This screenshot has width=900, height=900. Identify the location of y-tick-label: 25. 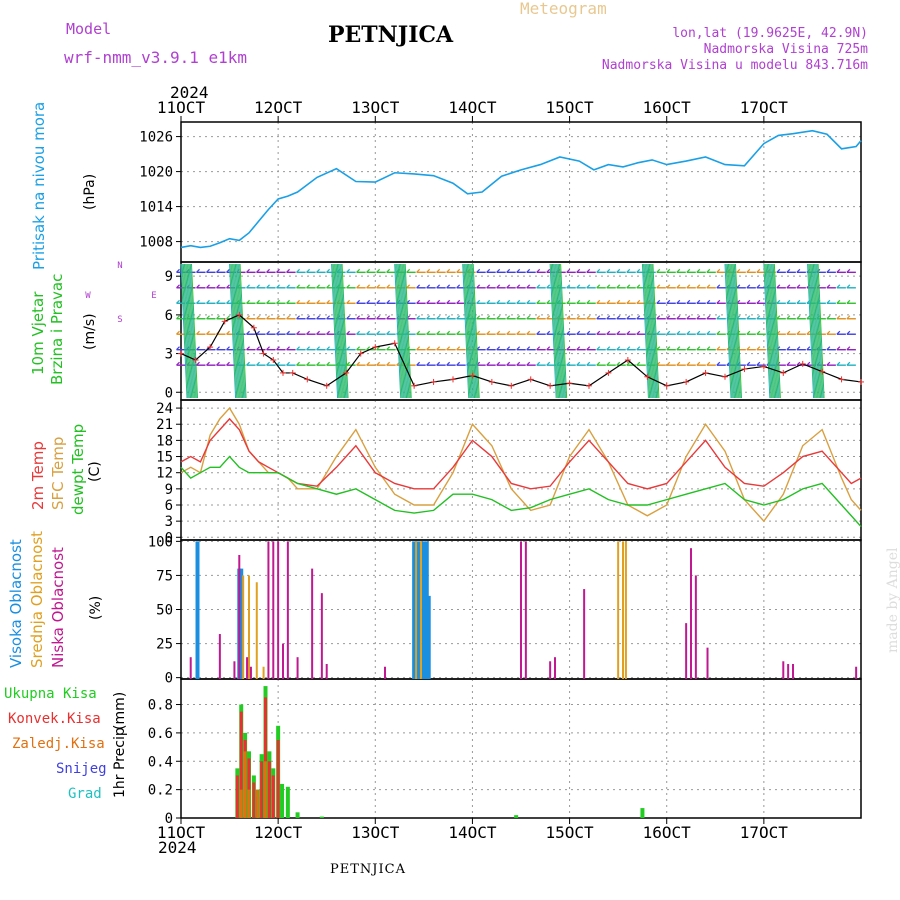
(164, 645).